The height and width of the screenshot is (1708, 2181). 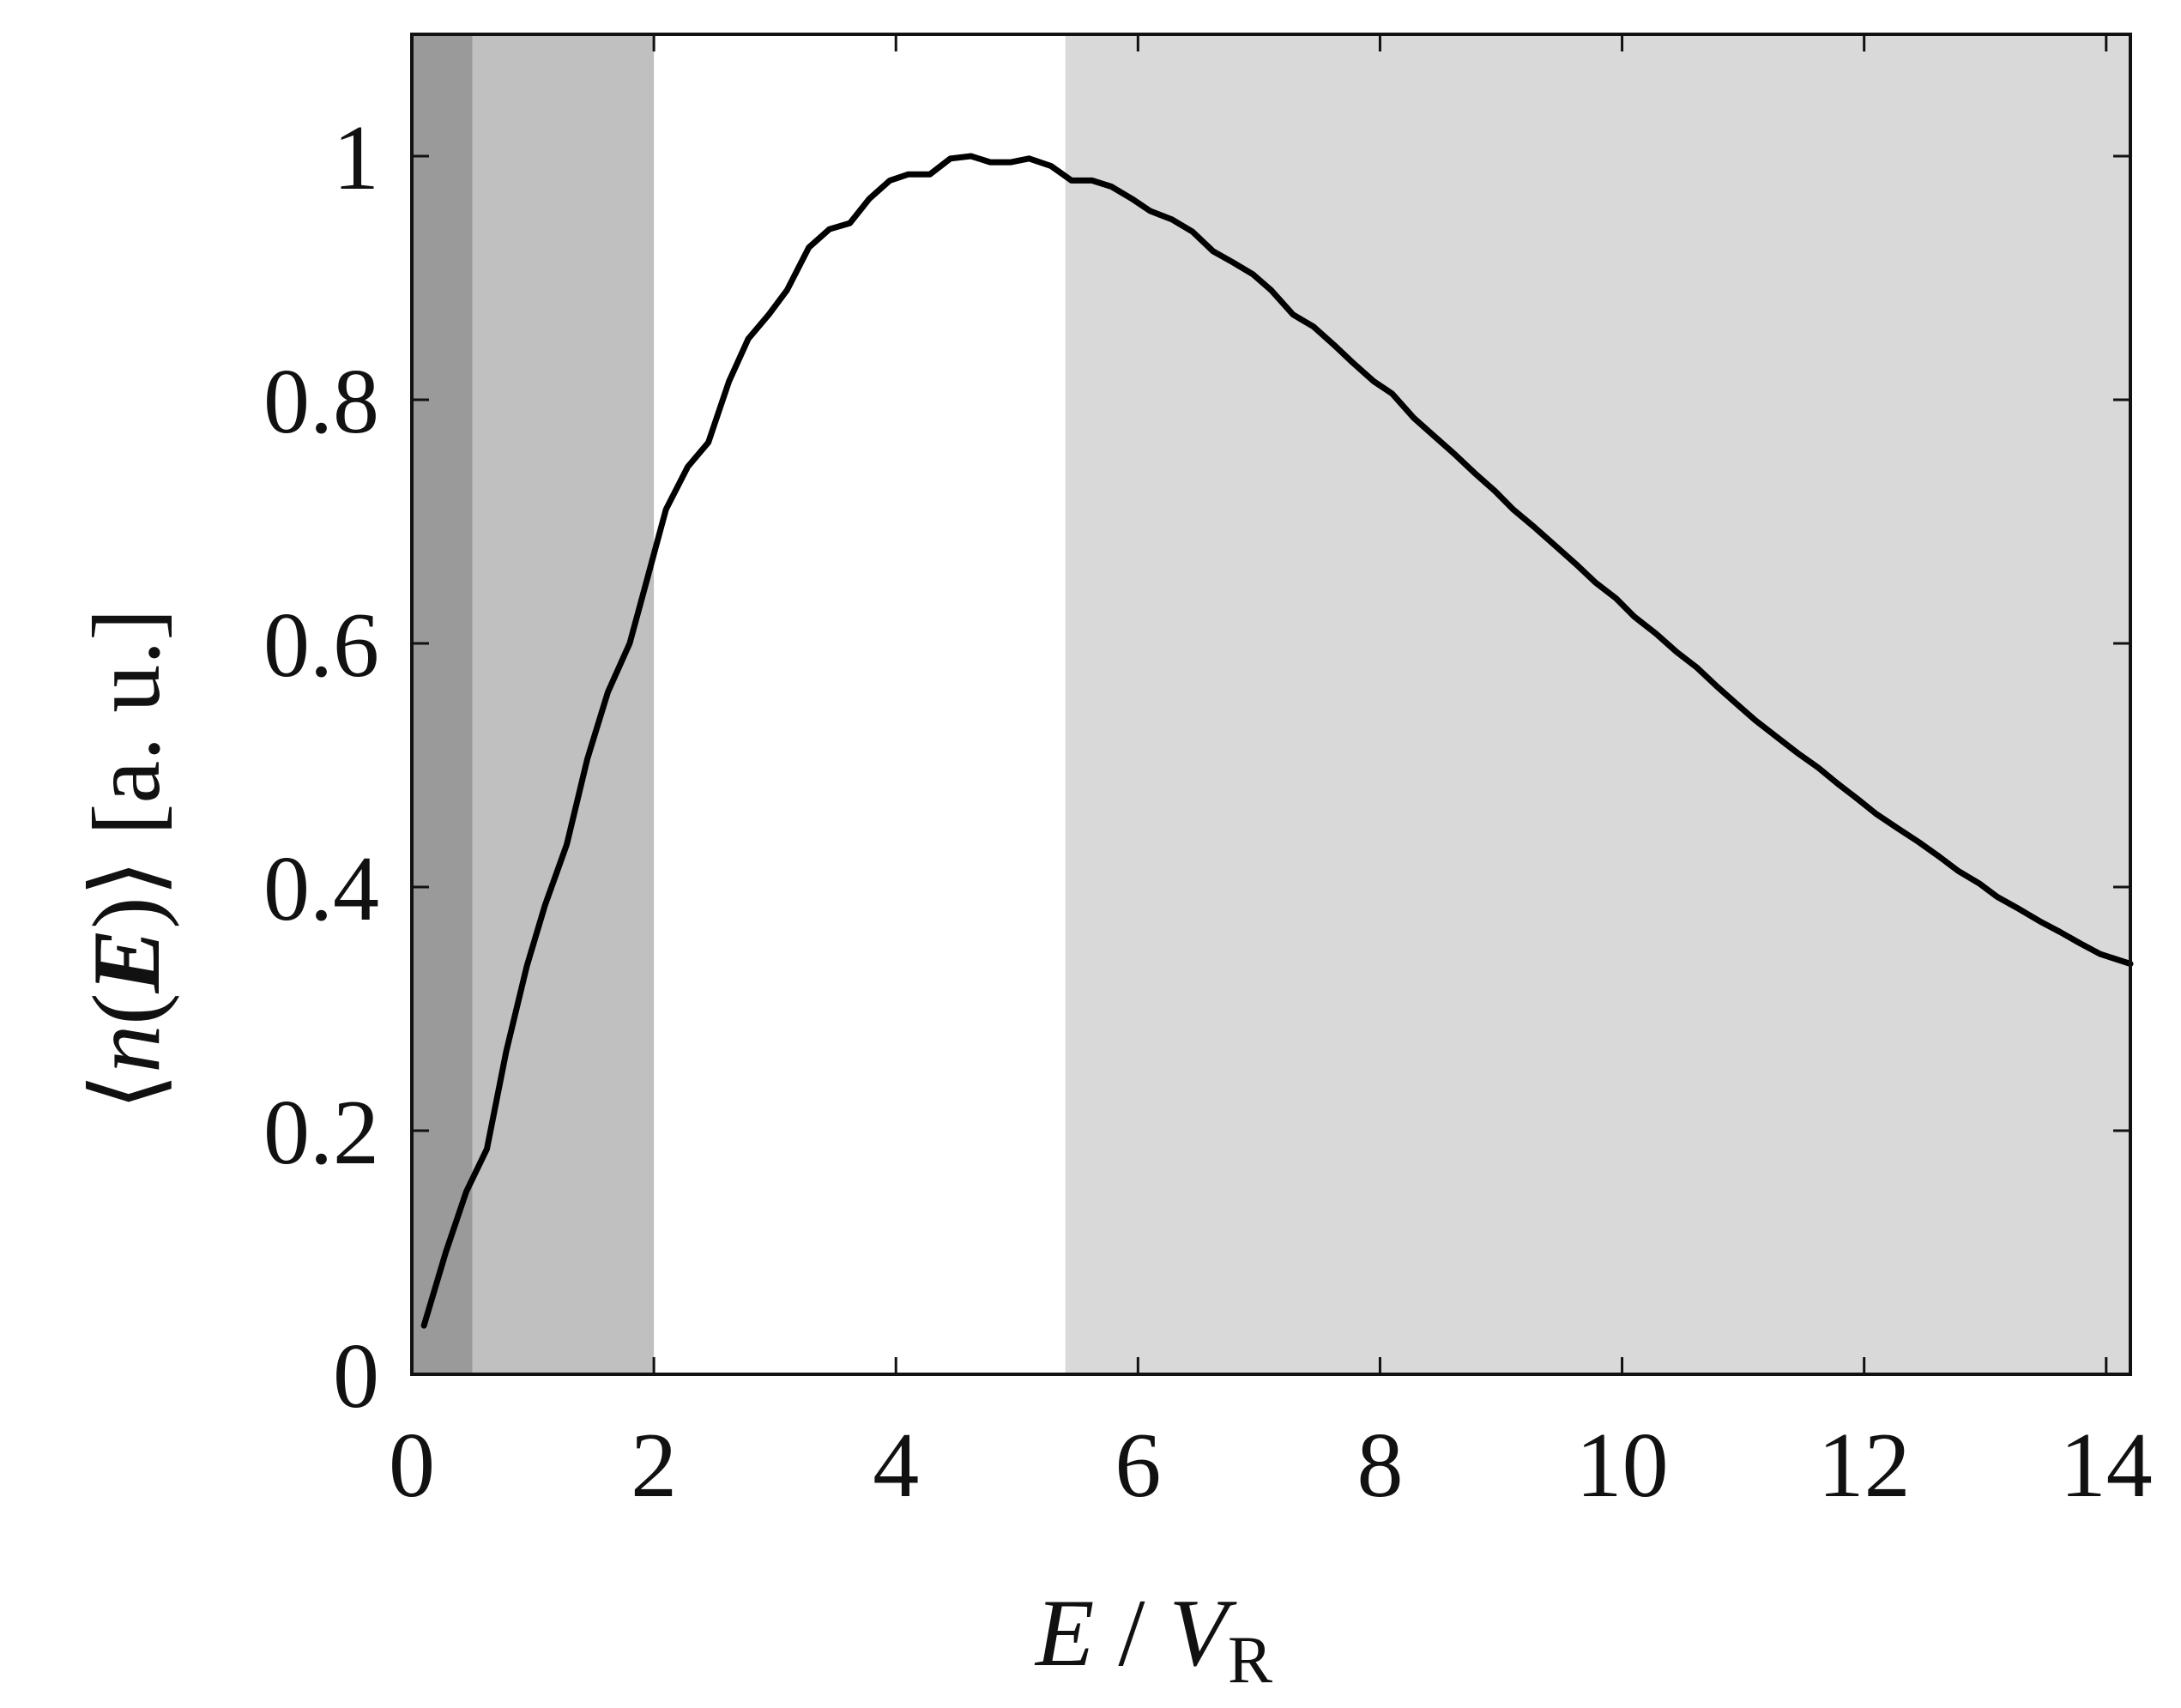 I want to click on y-axis-title-close: ⟩, so click(x=127, y=878).